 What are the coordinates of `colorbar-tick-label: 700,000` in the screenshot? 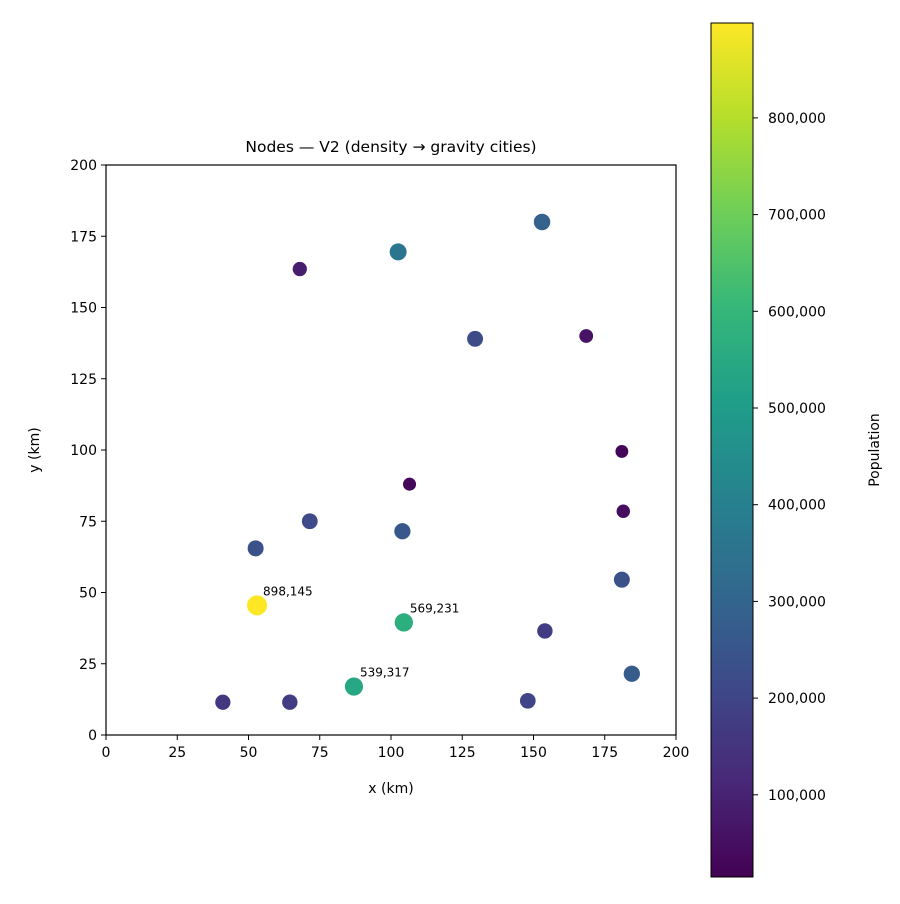 It's located at (797, 216).